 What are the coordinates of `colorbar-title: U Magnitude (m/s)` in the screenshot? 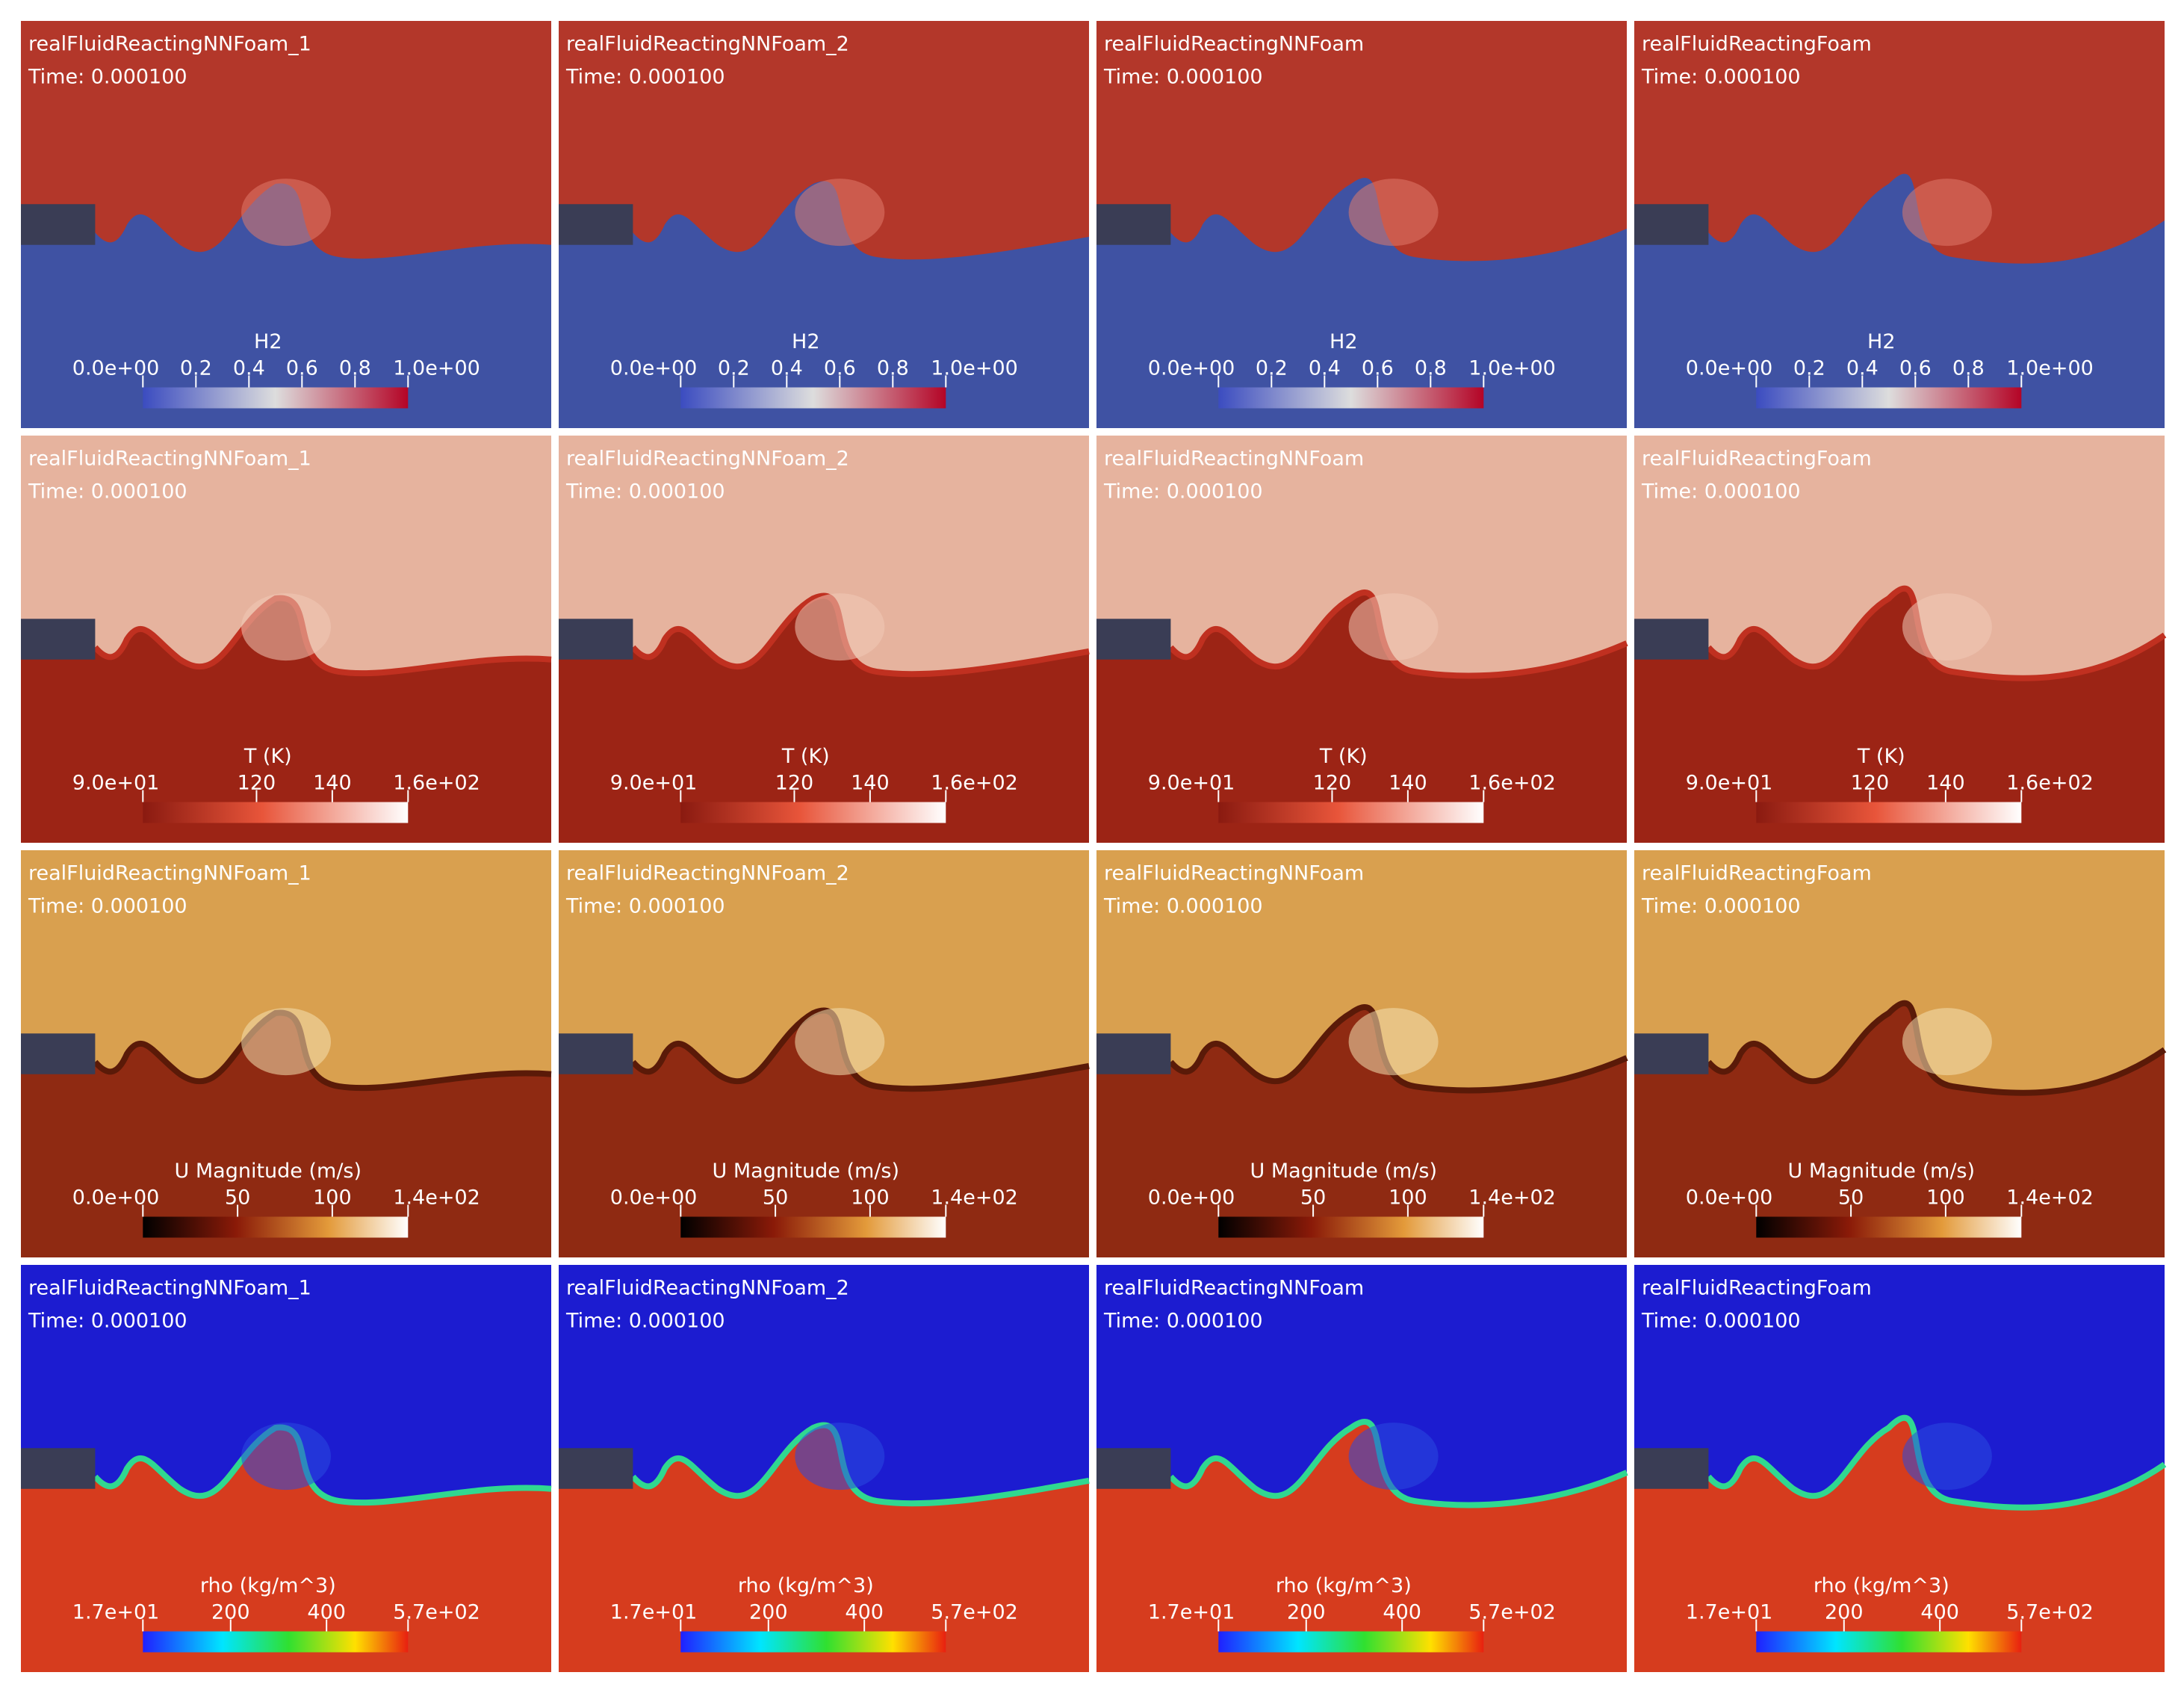 It's located at (806, 1171).